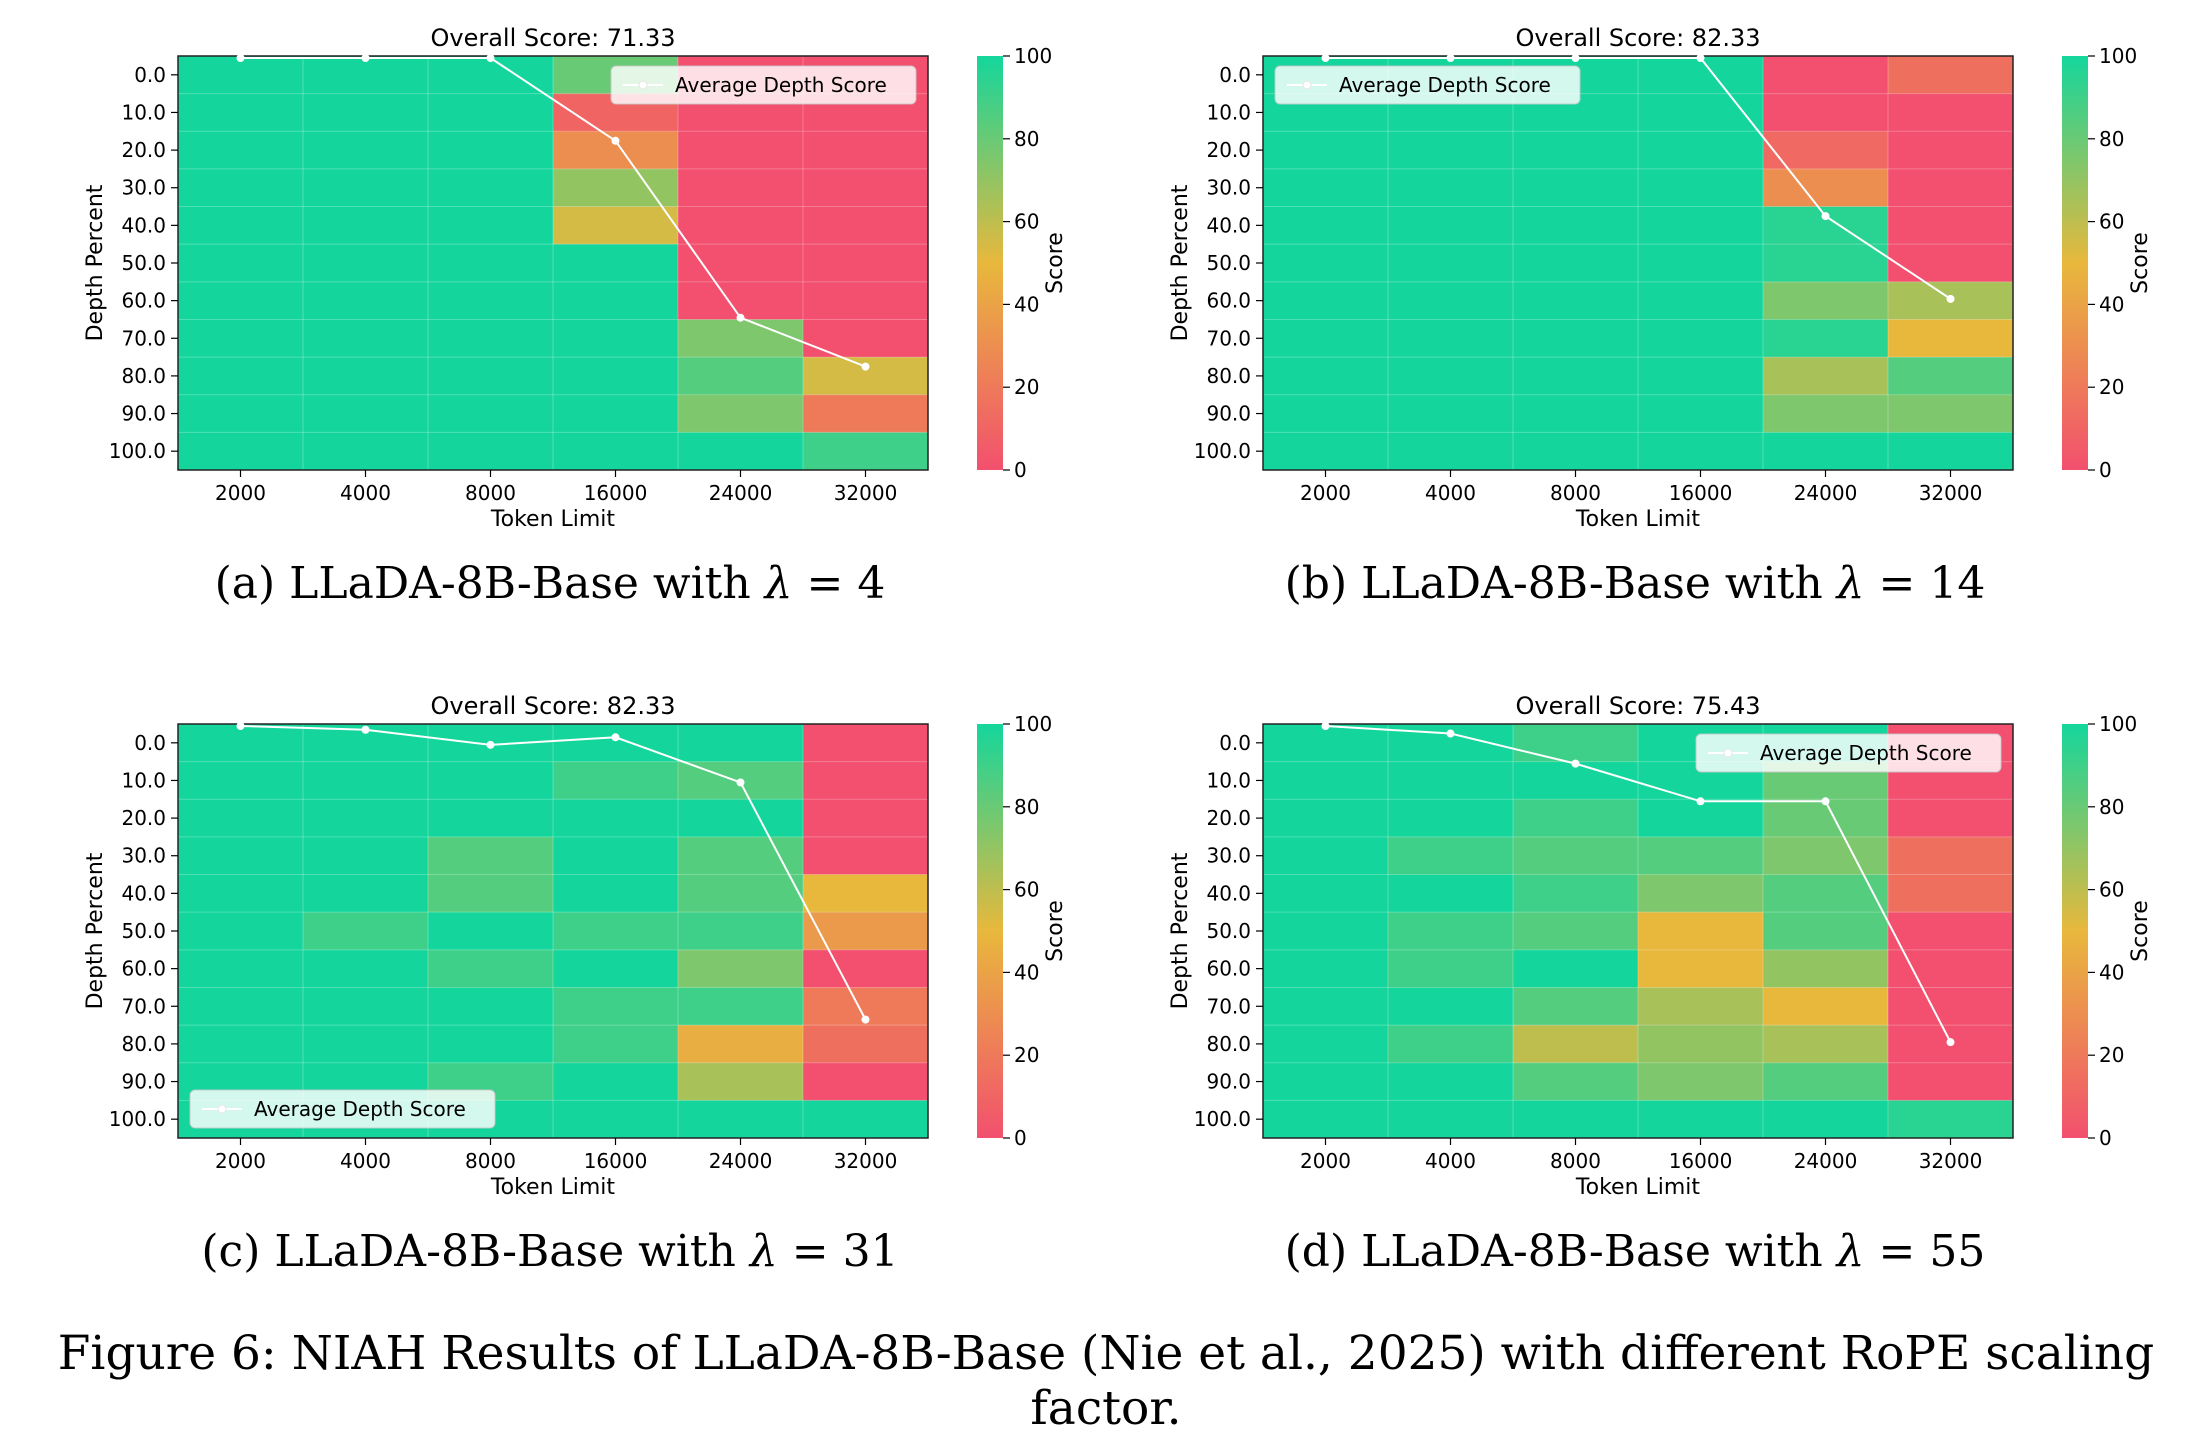 The width and height of the screenshot is (2212, 1436). What do you see at coordinates (741, 1161) in the screenshot?
I see `x-tick-label: 24000` at bounding box center [741, 1161].